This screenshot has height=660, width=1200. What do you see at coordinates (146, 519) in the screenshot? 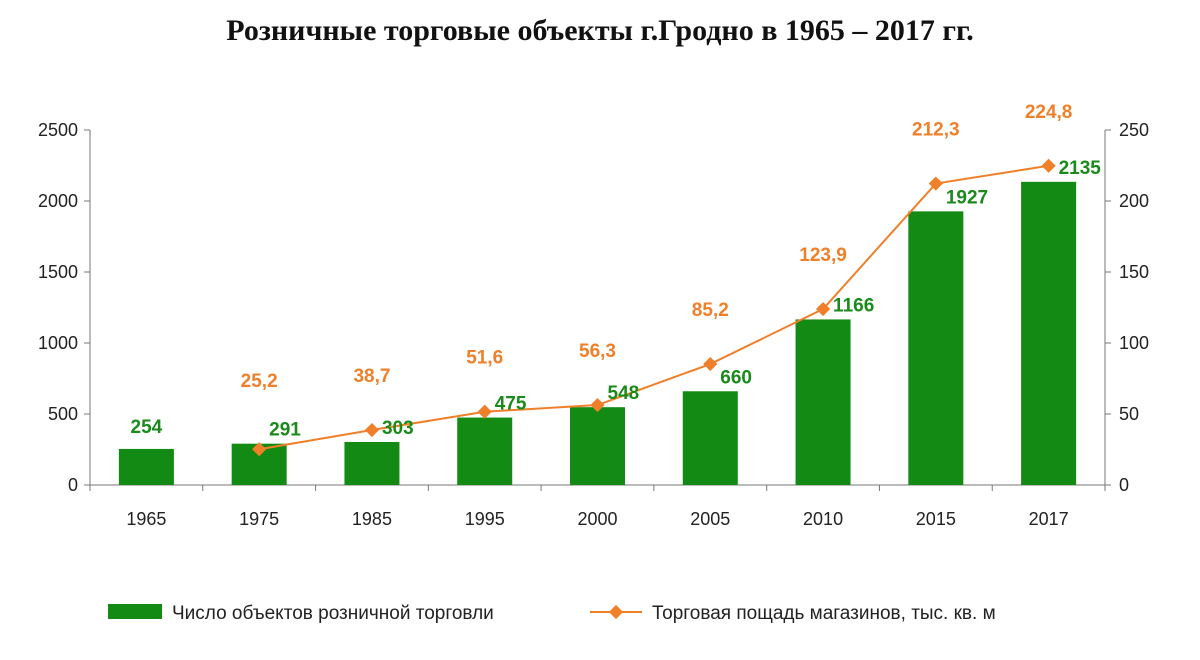
I see `x-tick-label: 1965` at bounding box center [146, 519].